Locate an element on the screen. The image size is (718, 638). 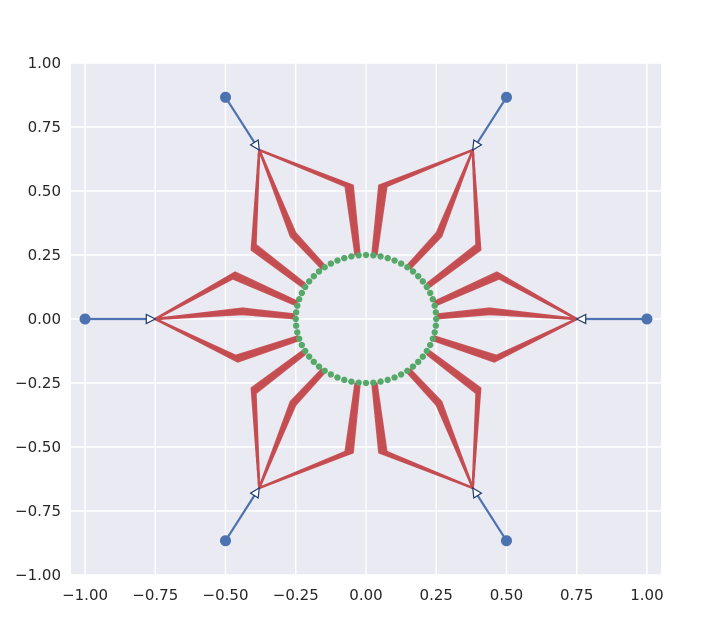
x-tick-label: −0.25 is located at coordinates (296, 595).